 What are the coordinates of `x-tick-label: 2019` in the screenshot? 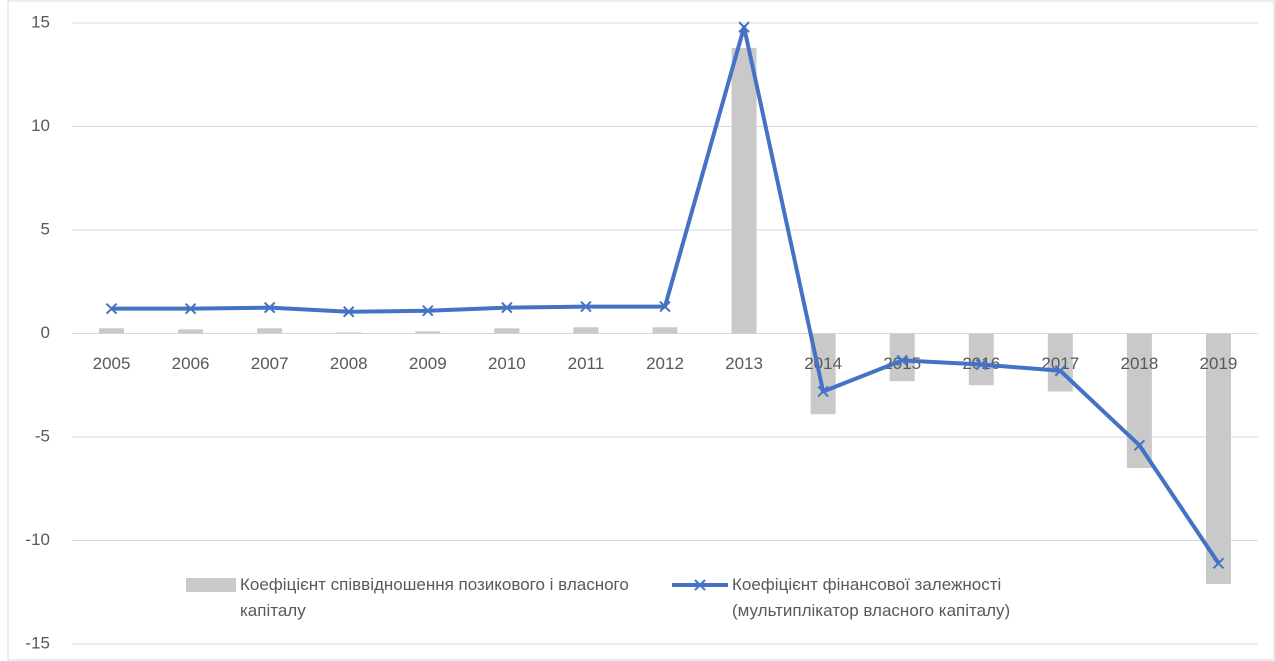 It's located at (1219, 363).